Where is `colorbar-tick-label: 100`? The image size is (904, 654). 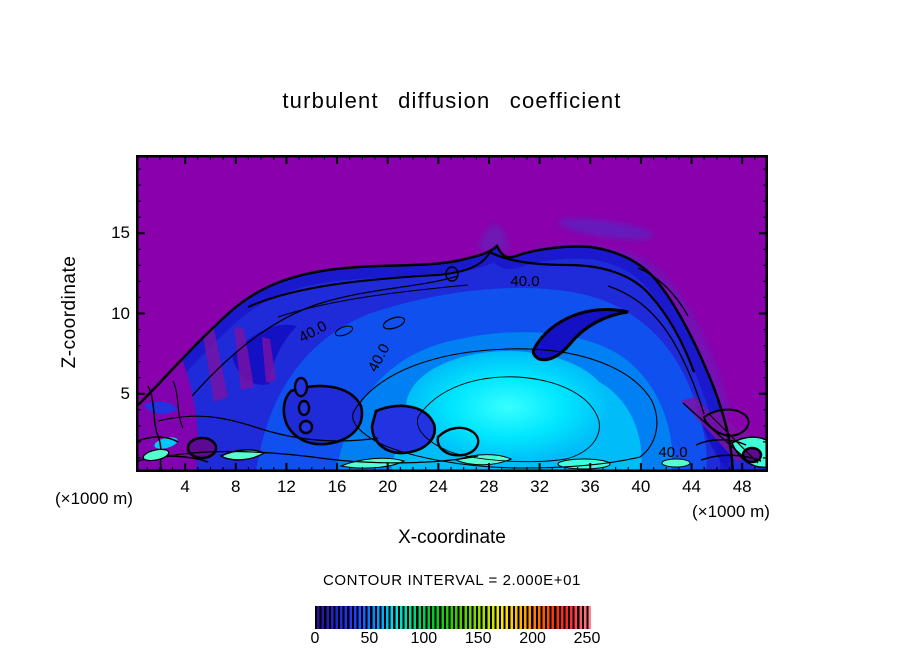 colorbar-tick-label: 100 is located at coordinates (424, 638).